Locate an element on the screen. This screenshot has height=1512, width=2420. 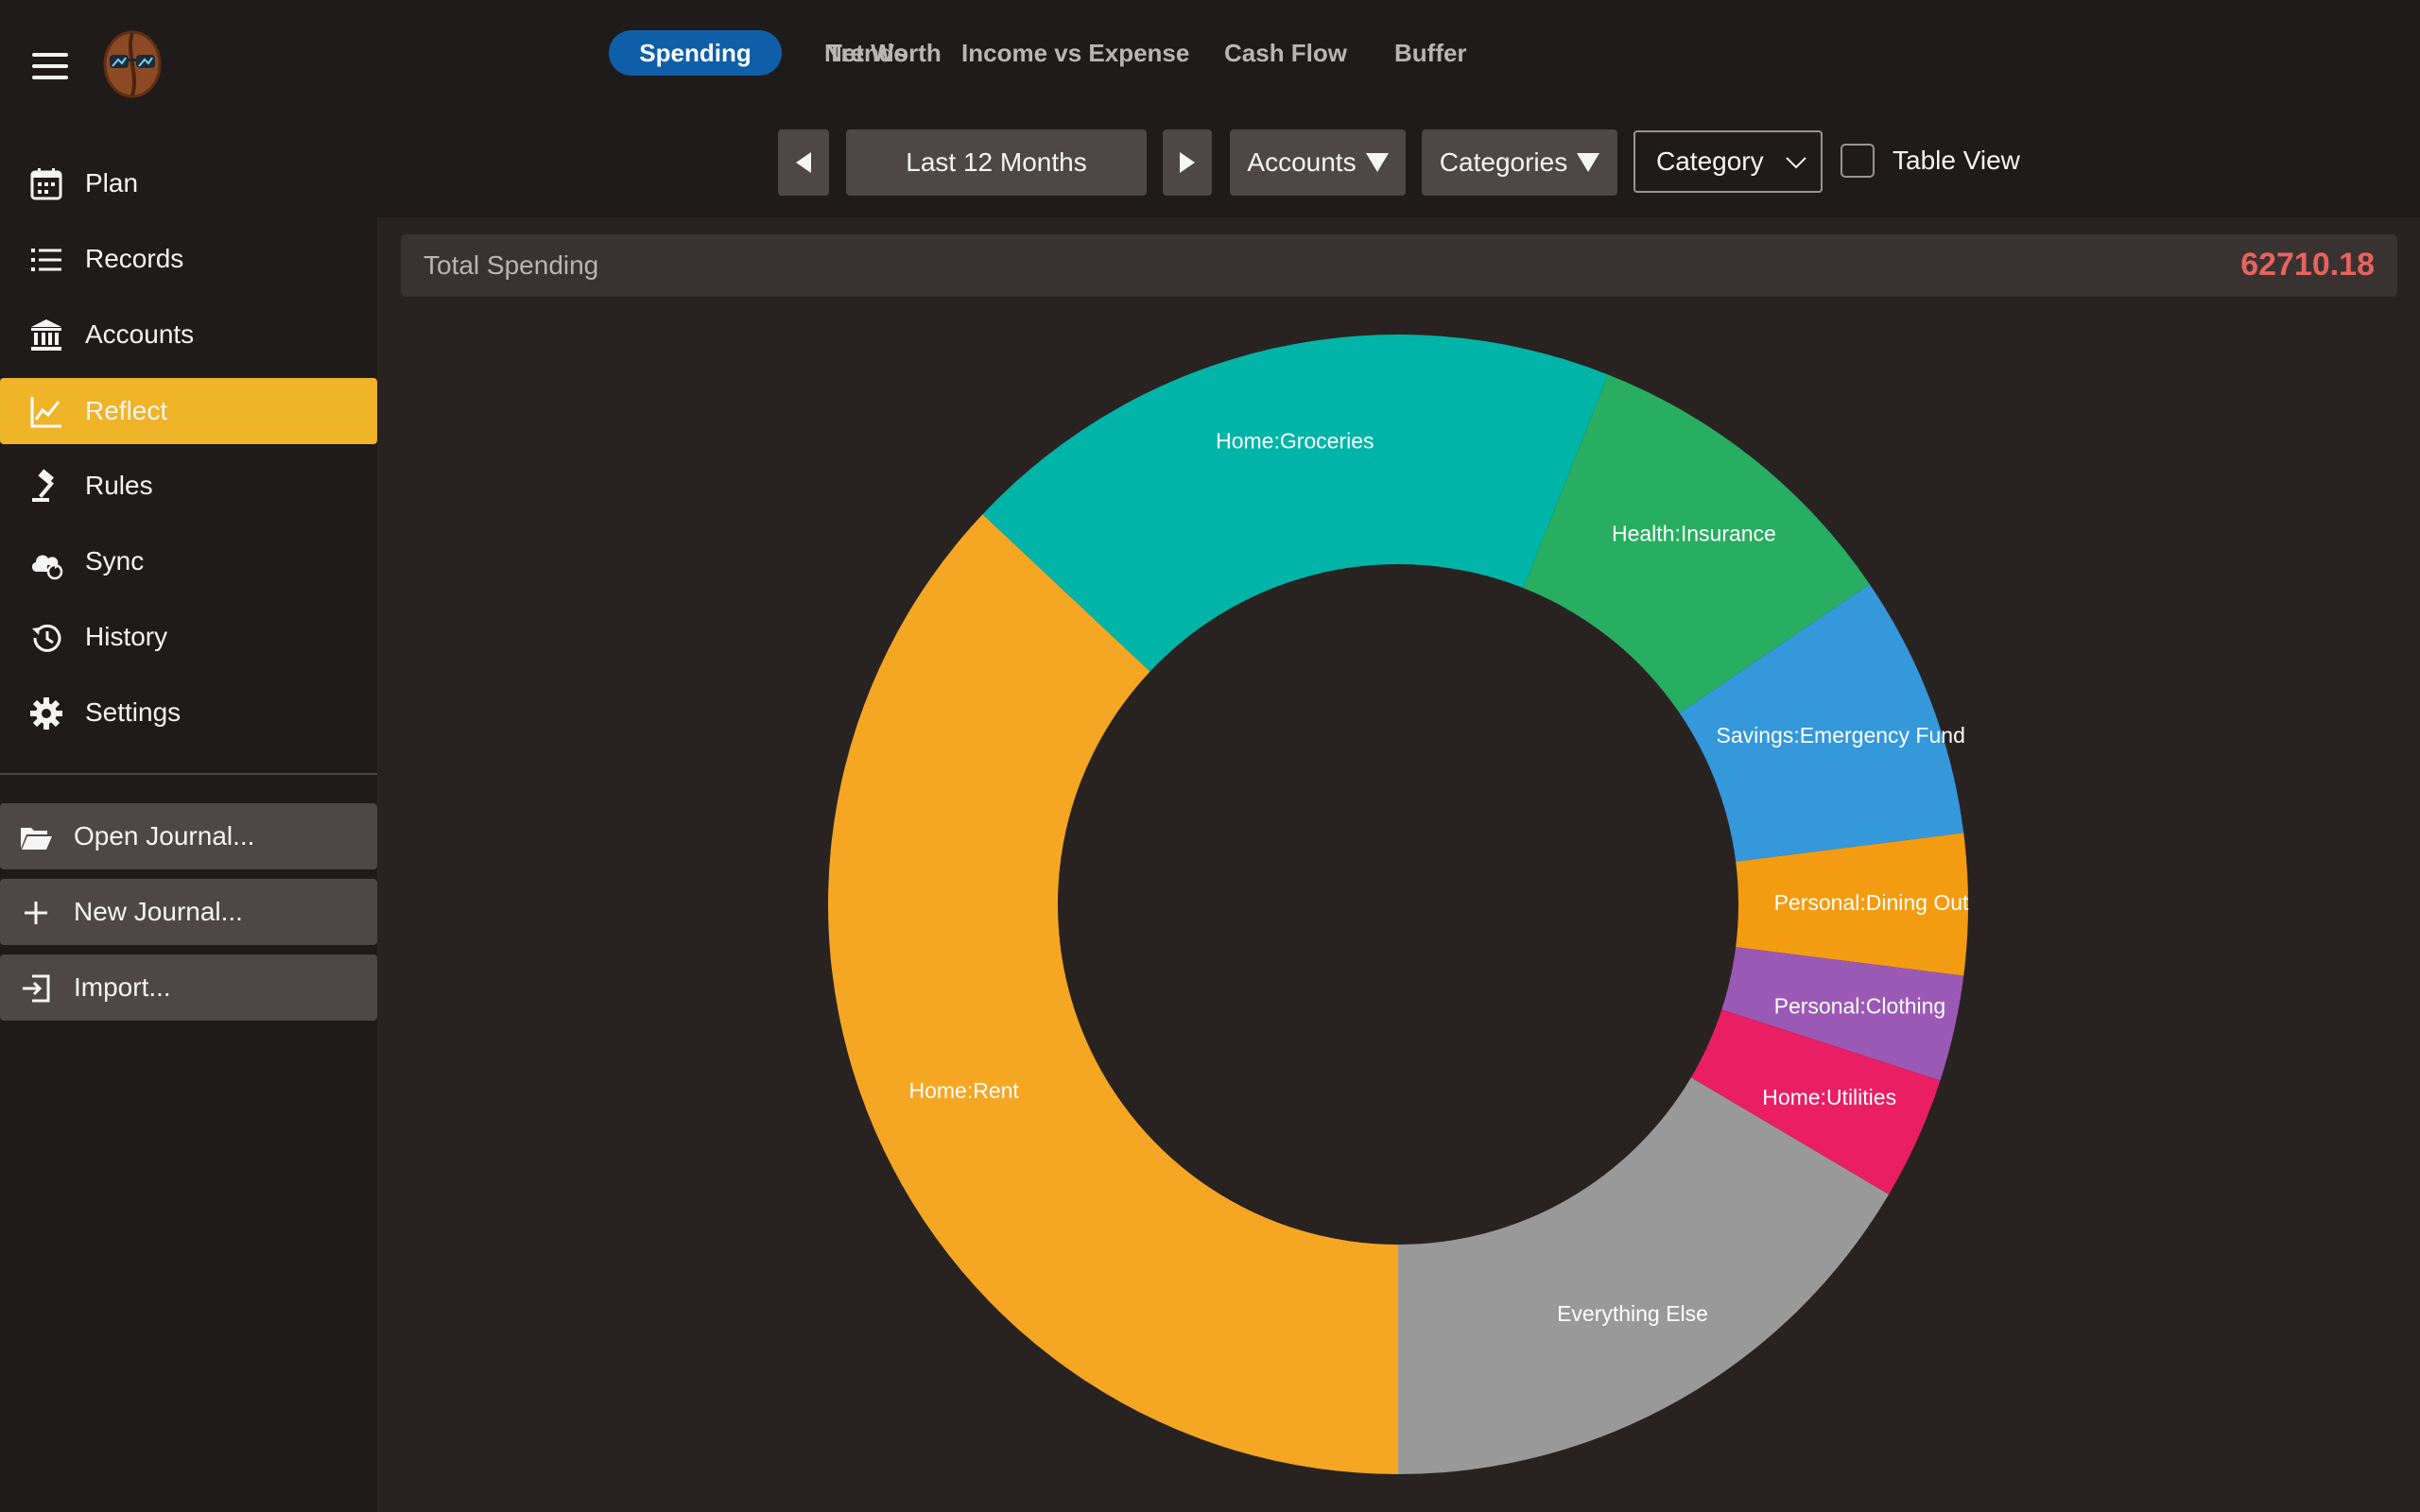
slice-label-2: Health:Insurance is located at coordinates (1694, 533).